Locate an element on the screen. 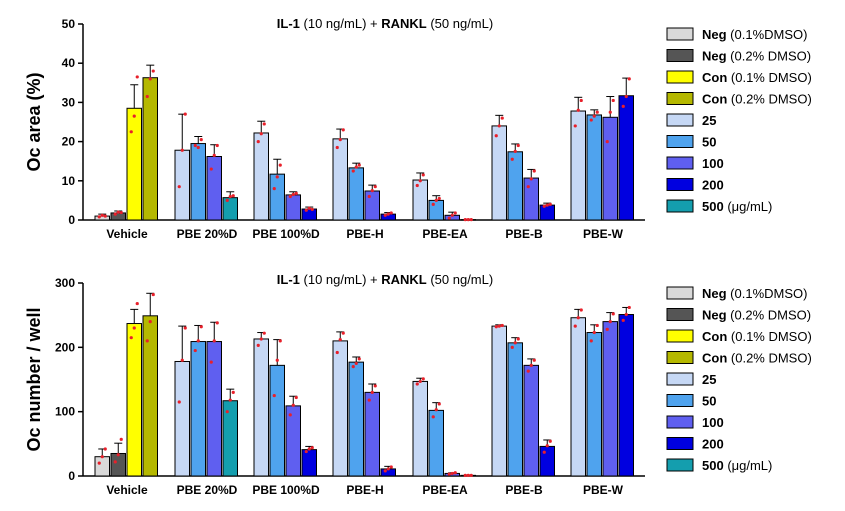 Image resolution: width=845 pixels, height=511 pixels. y-axis-label: Oc number / well is located at coordinates (34, 379).